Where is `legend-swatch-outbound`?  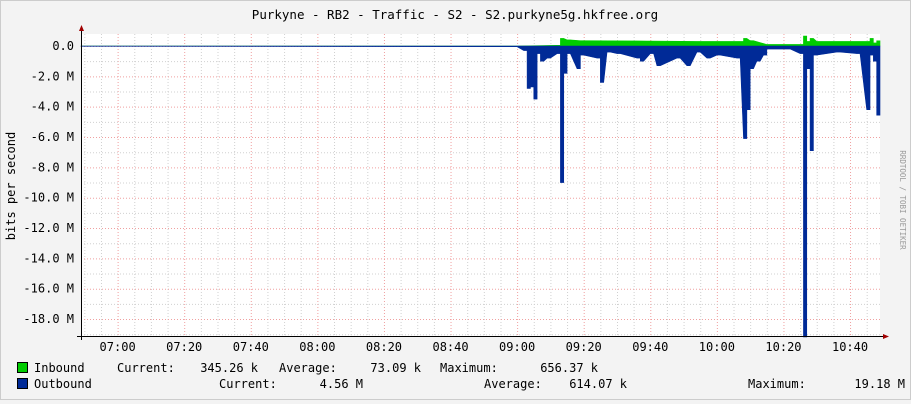
legend-swatch-outbound is located at coordinates (22, 383).